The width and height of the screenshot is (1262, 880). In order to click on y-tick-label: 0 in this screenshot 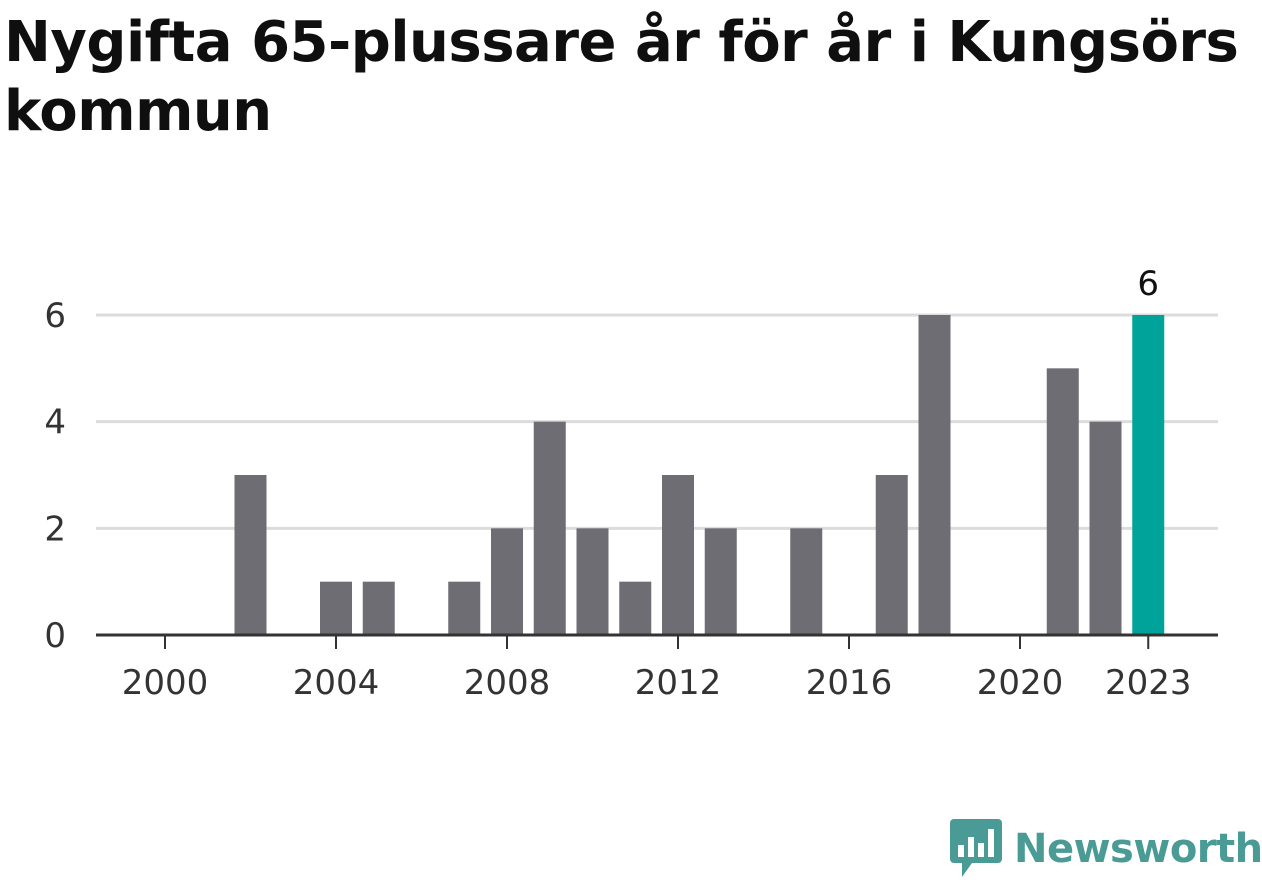, I will do `click(55, 636)`.